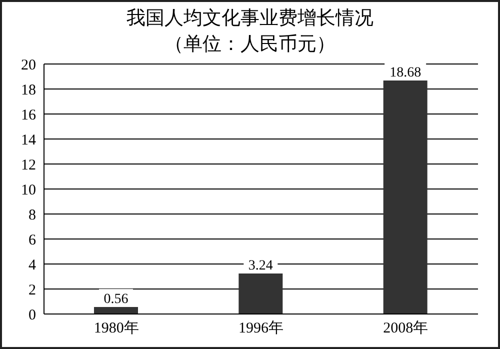 Image resolution: width=500 pixels, height=349 pixels. I want to click on y-tick-label: 18, so click(28, 90).